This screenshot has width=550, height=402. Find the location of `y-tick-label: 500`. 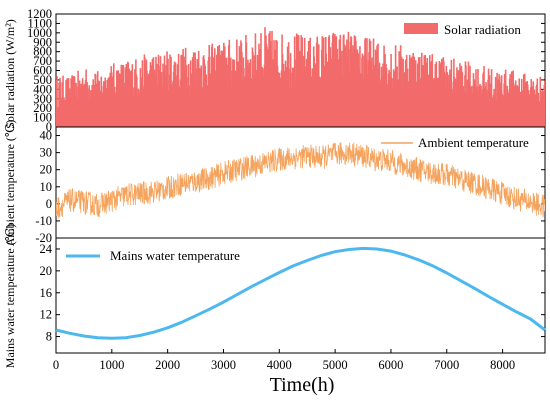

y-tick-label: 500 is located at coordinates (42, 80).